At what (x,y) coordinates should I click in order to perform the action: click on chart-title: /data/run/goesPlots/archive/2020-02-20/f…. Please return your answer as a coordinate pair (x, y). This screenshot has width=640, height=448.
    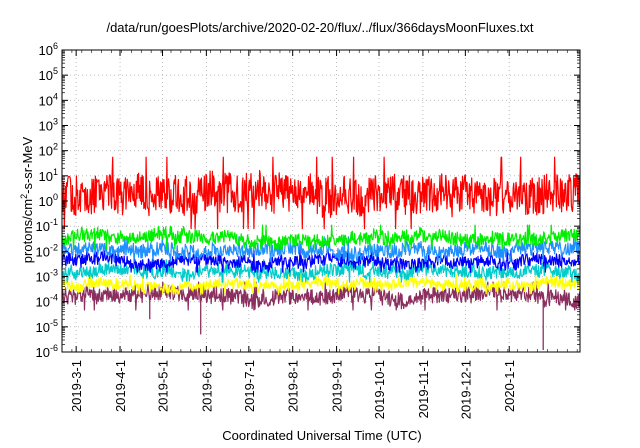
    Looking at the image, I should click on (320, 27).